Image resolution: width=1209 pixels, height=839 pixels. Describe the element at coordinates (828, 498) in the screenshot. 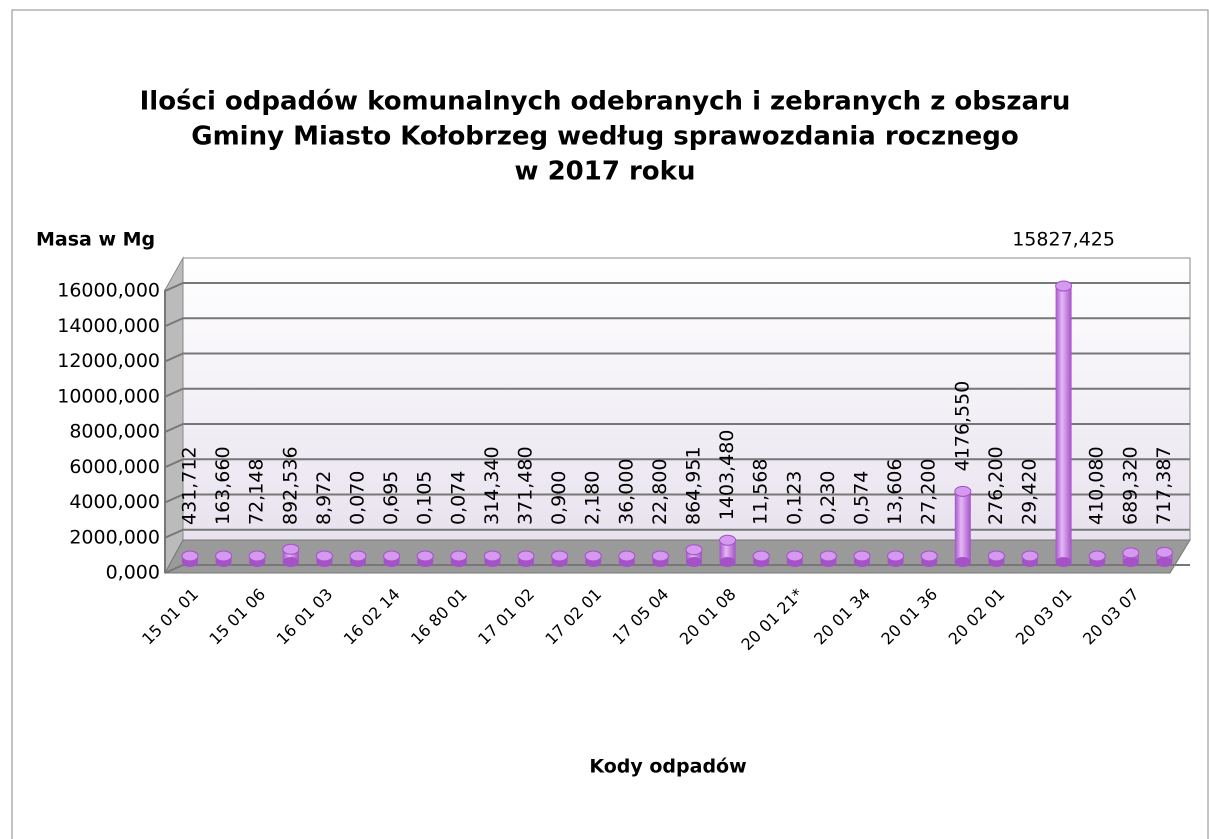

I see `value-label: 0,230` at that location.